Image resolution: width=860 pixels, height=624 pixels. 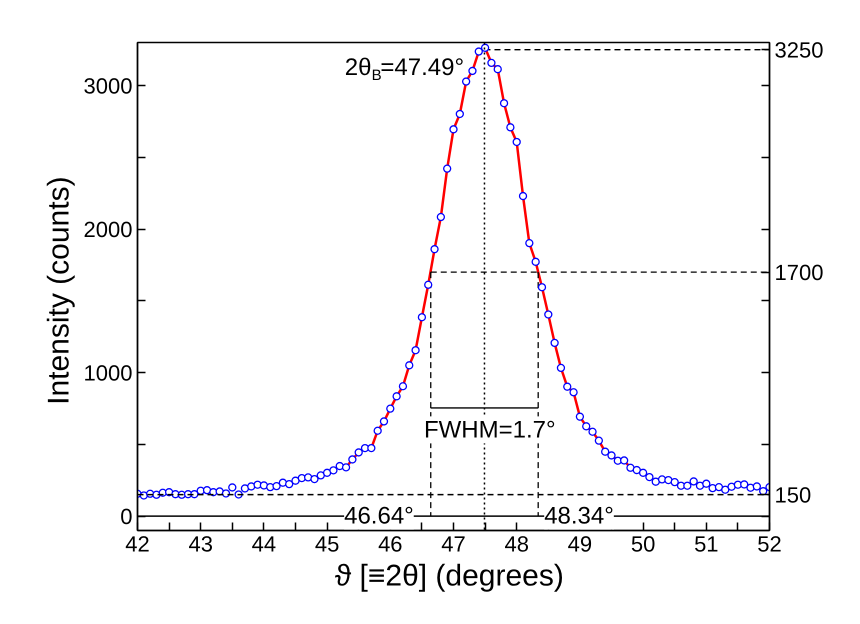 What do you see at coordinates (126, 517) in the screenshot?
I see `y-tick-label: 0` at bounding box center [126, 517].